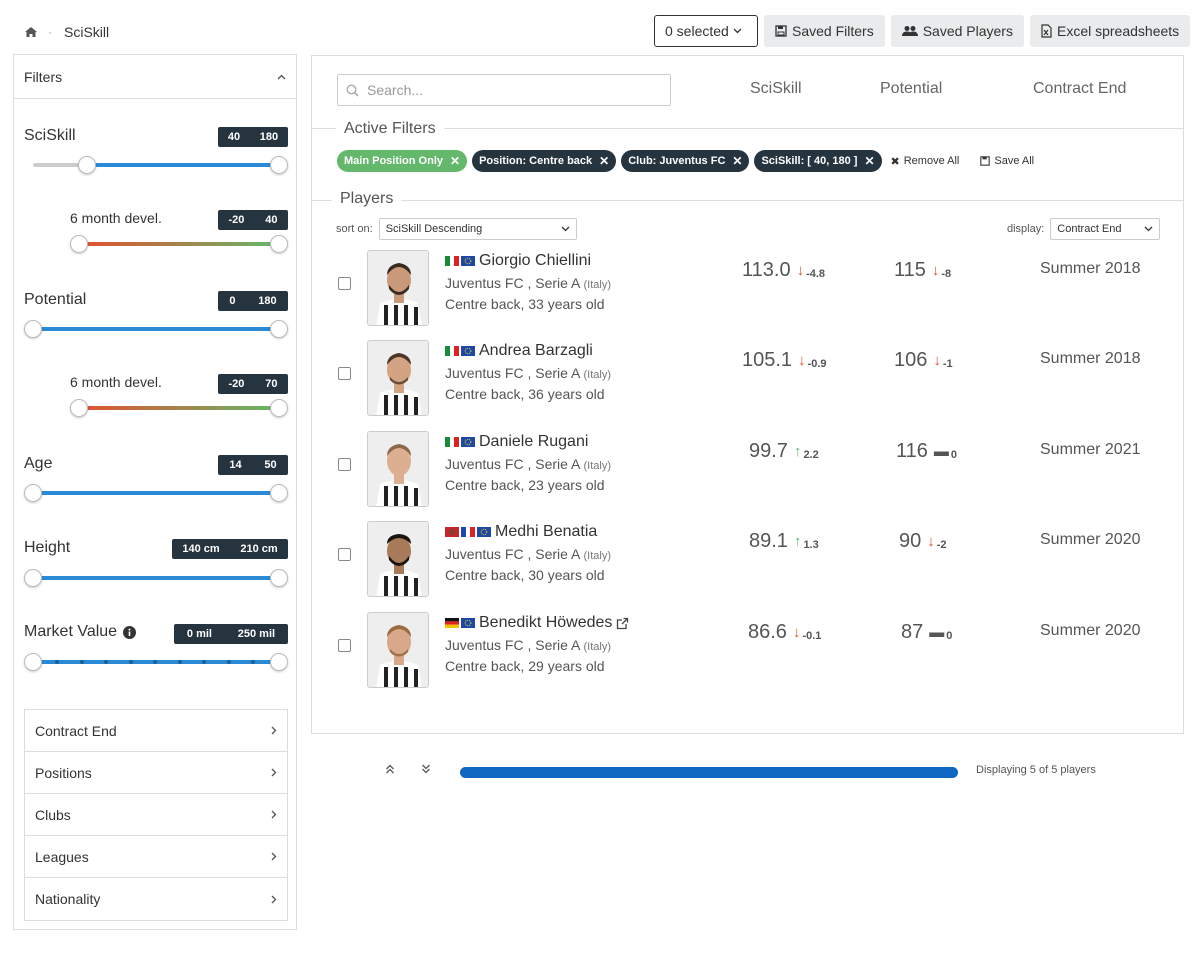 The height and width of the screenshot is (970, 1200). Describe the element at coordinates (484, 532) in the screenshot. I see `eu-flag-icon` at that location.